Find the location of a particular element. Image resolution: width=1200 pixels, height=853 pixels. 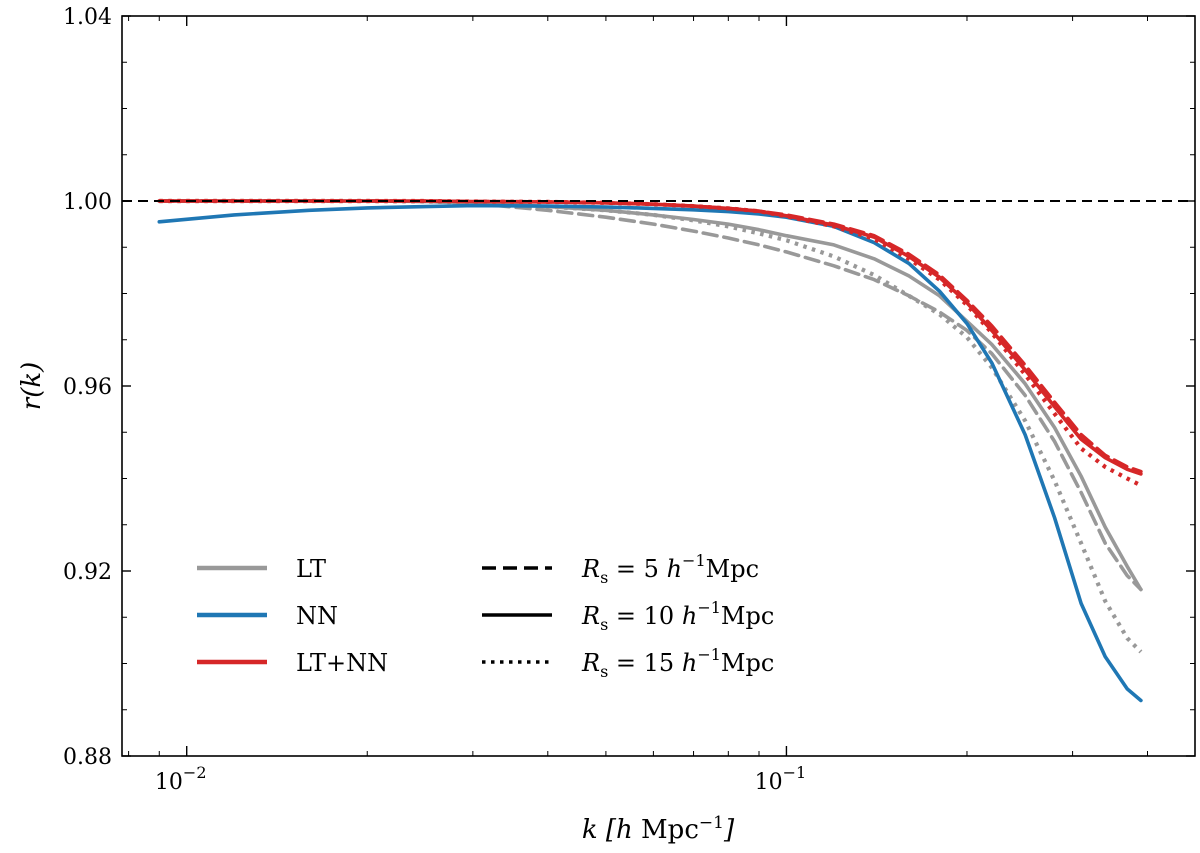

x-axis-label: k [h Mpc−1] is located at coordinates (658, 829).